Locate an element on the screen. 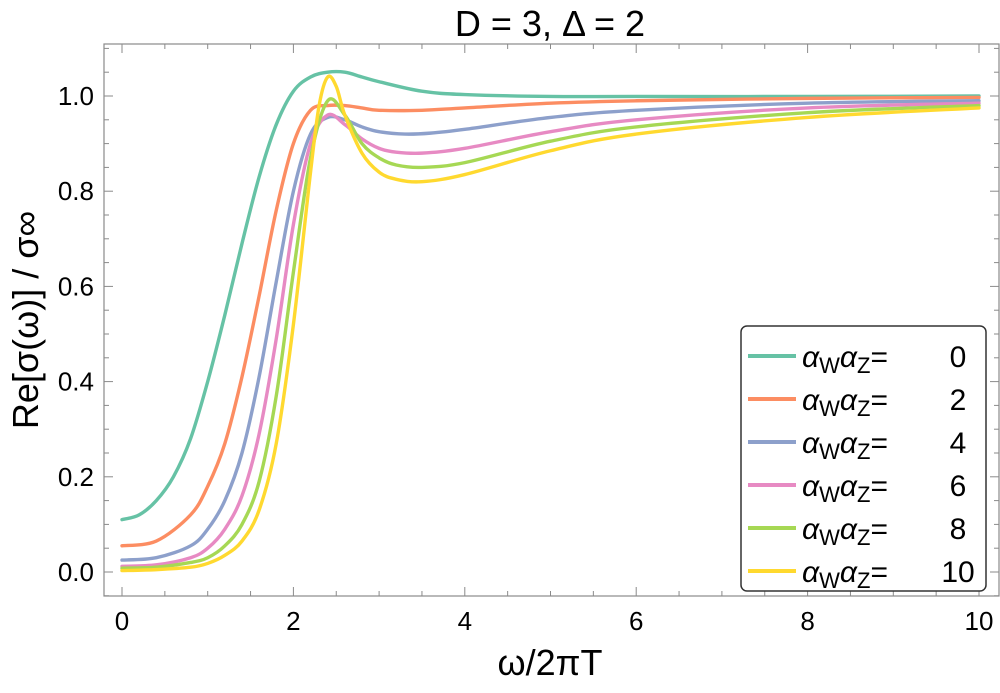  y-tick-label: 0.2 is located at coordinates (76, 477).